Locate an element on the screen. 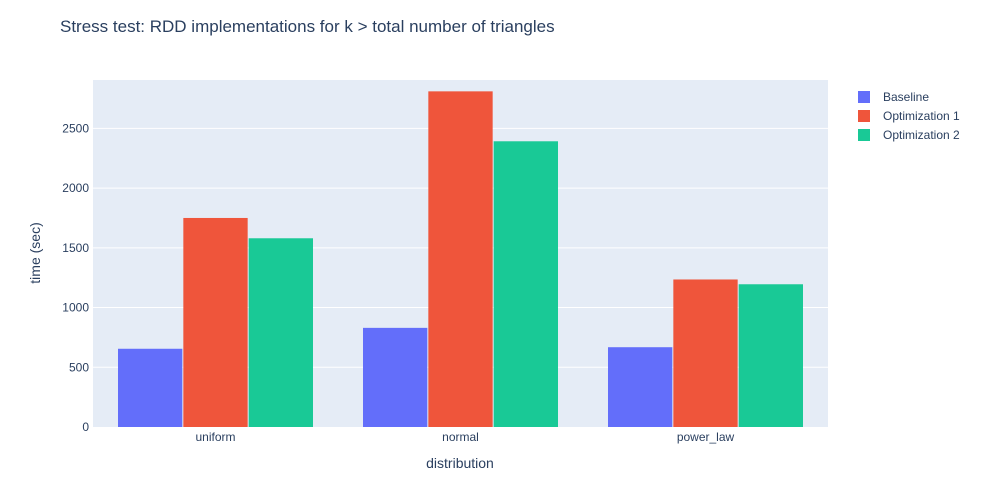 The image size is (981, 481). legend-label: Optimization 1 is located at coordinates (921, 116).